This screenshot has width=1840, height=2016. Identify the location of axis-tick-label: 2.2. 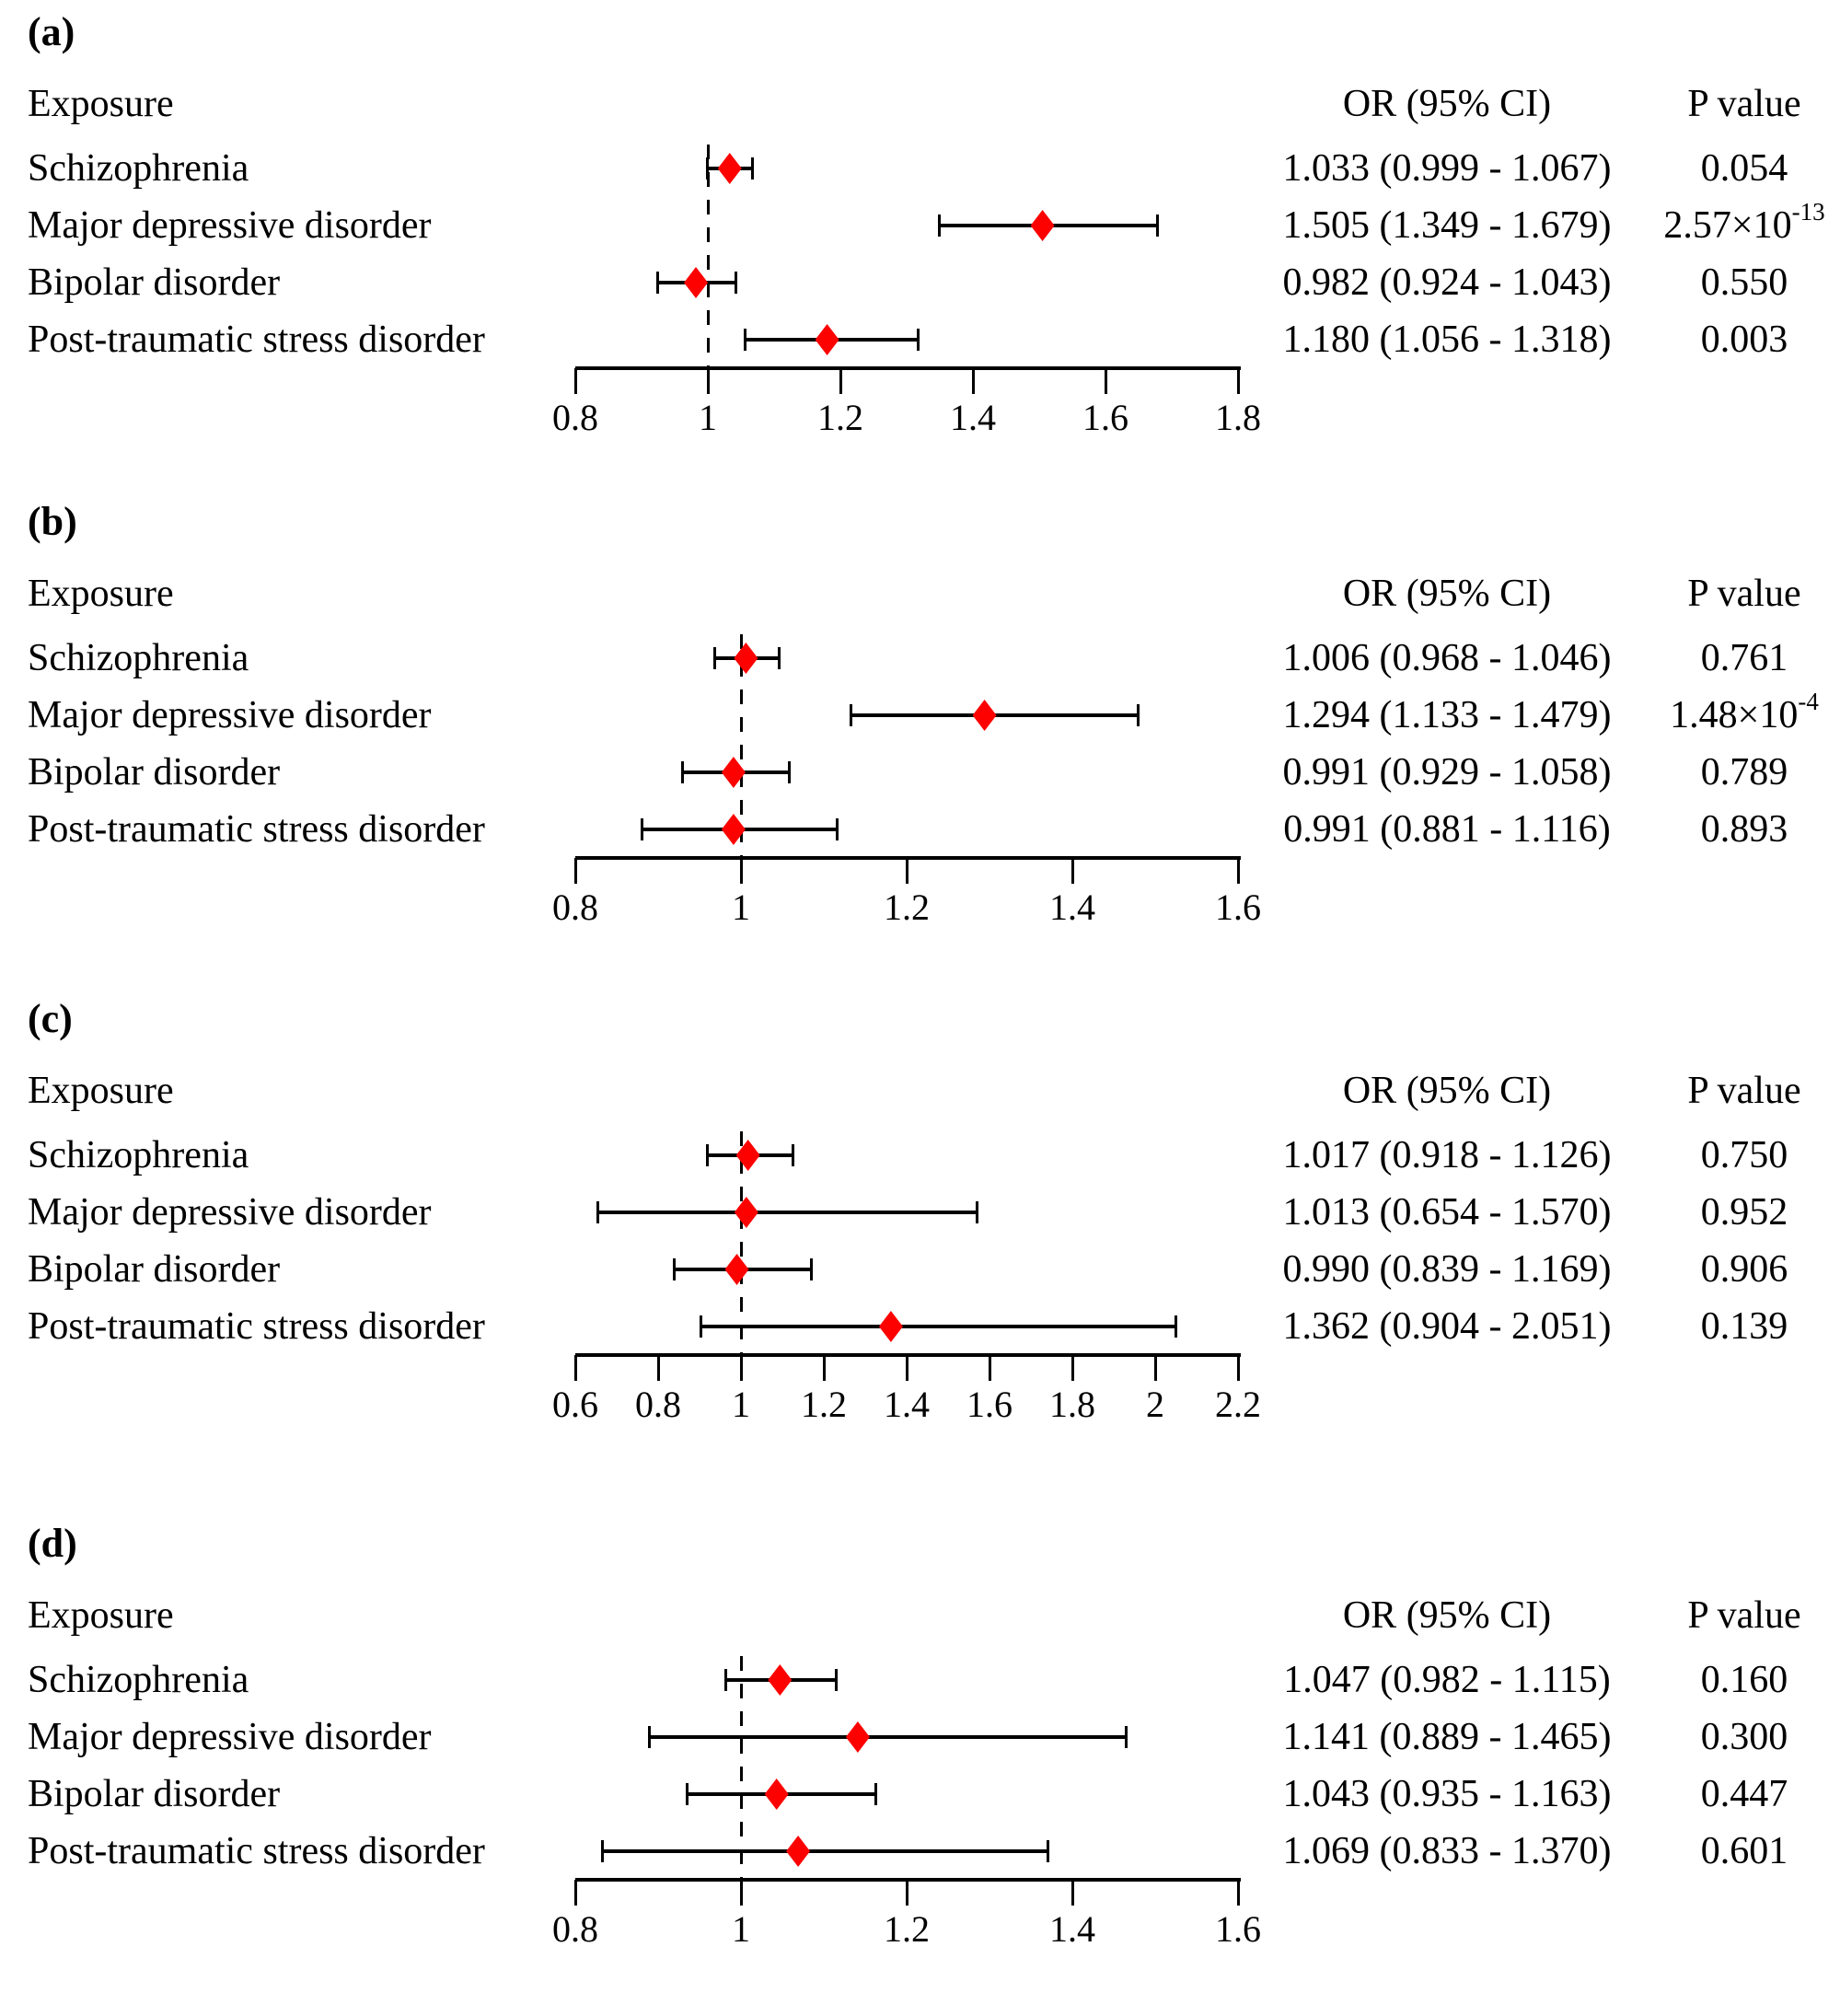
(1238, 1404).